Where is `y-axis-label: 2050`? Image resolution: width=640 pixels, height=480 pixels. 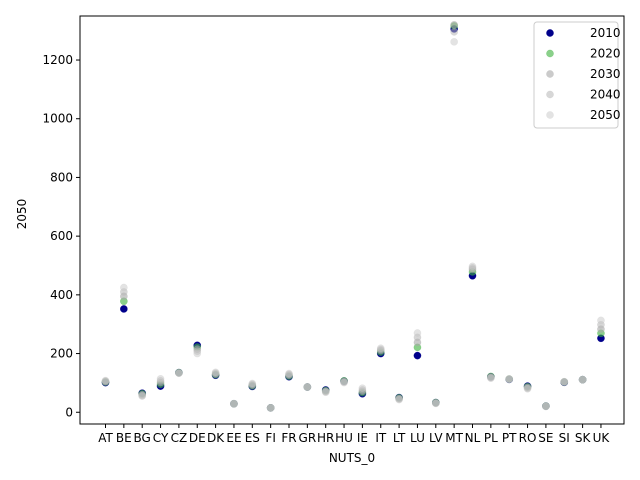 y-axis-label: 2050 is located at coordinates (22, 214).